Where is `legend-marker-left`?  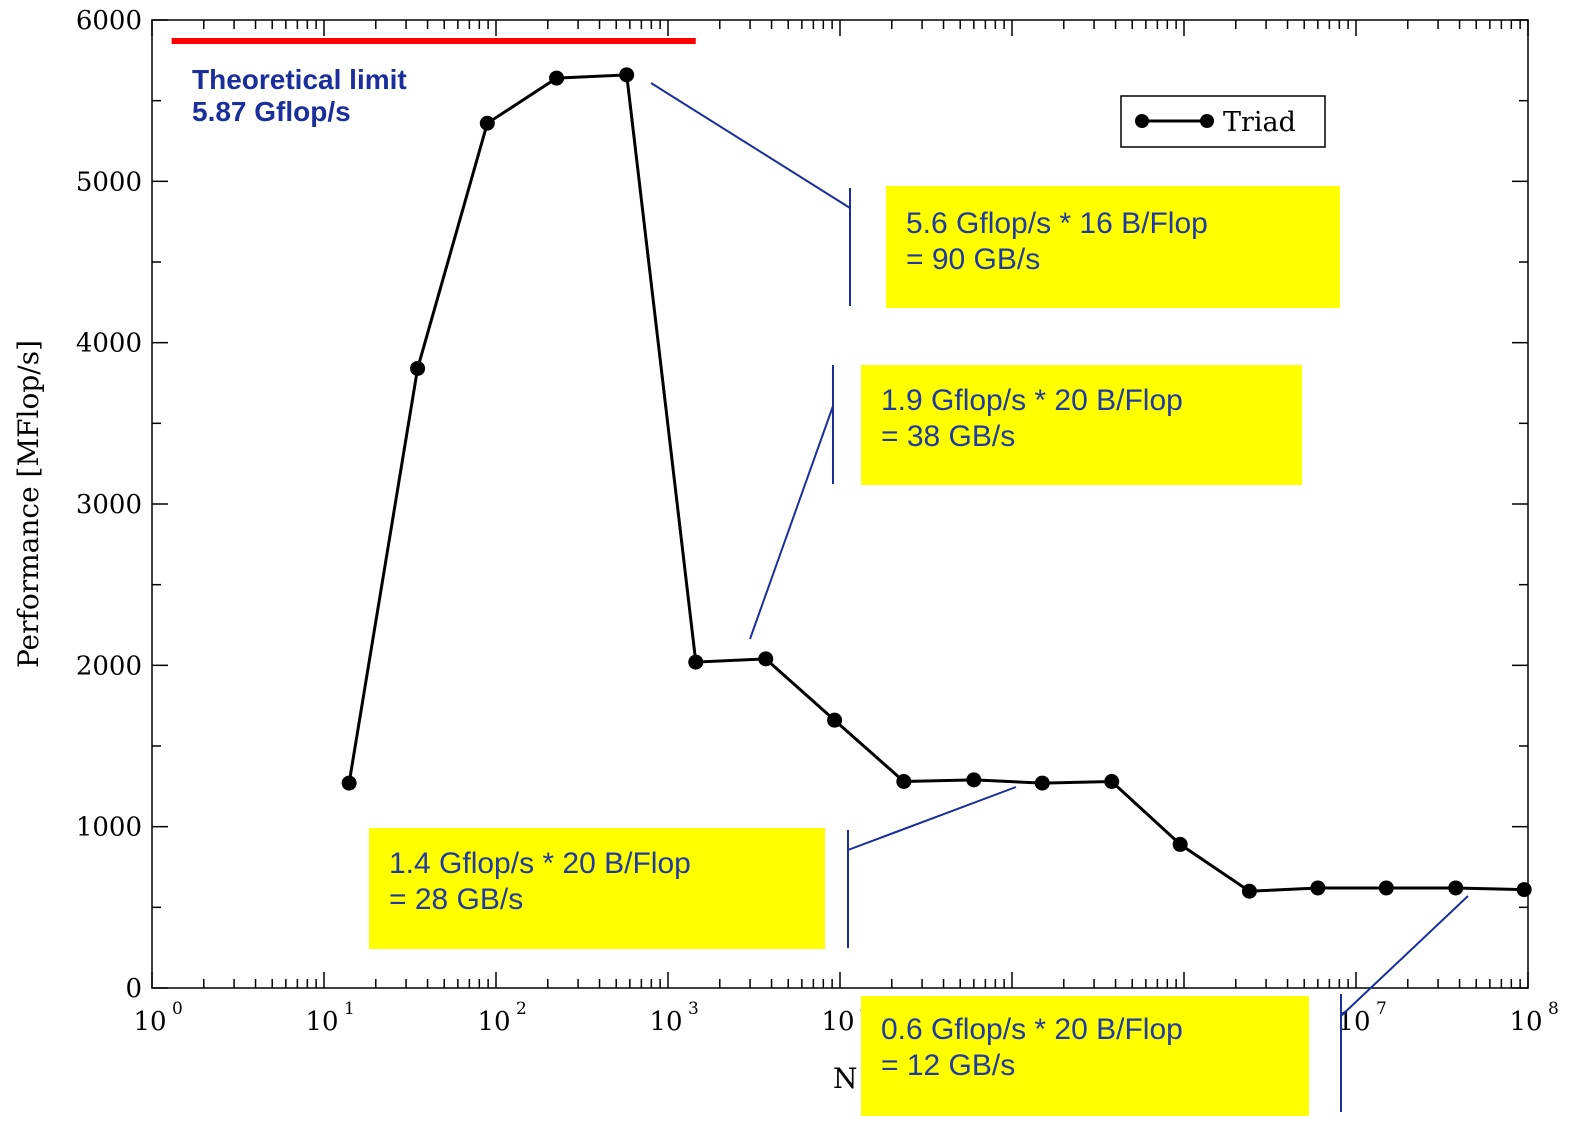
legend-marker-left is located at coordinates (1142, 121).